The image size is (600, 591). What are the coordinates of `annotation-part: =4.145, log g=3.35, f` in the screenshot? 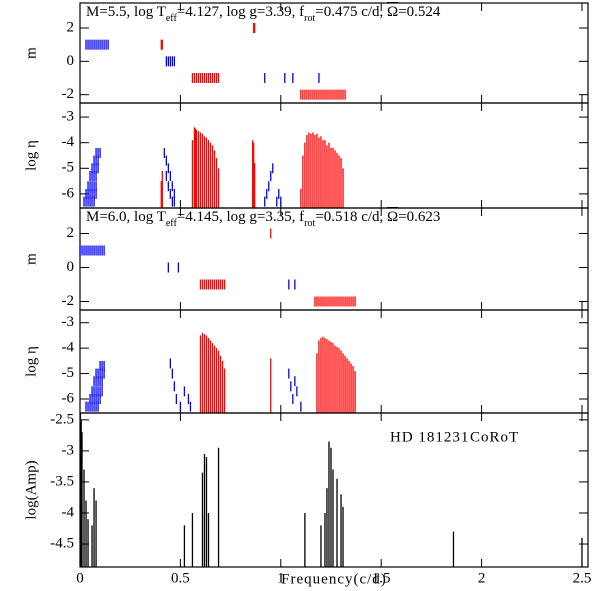 It's located at (240, 217).